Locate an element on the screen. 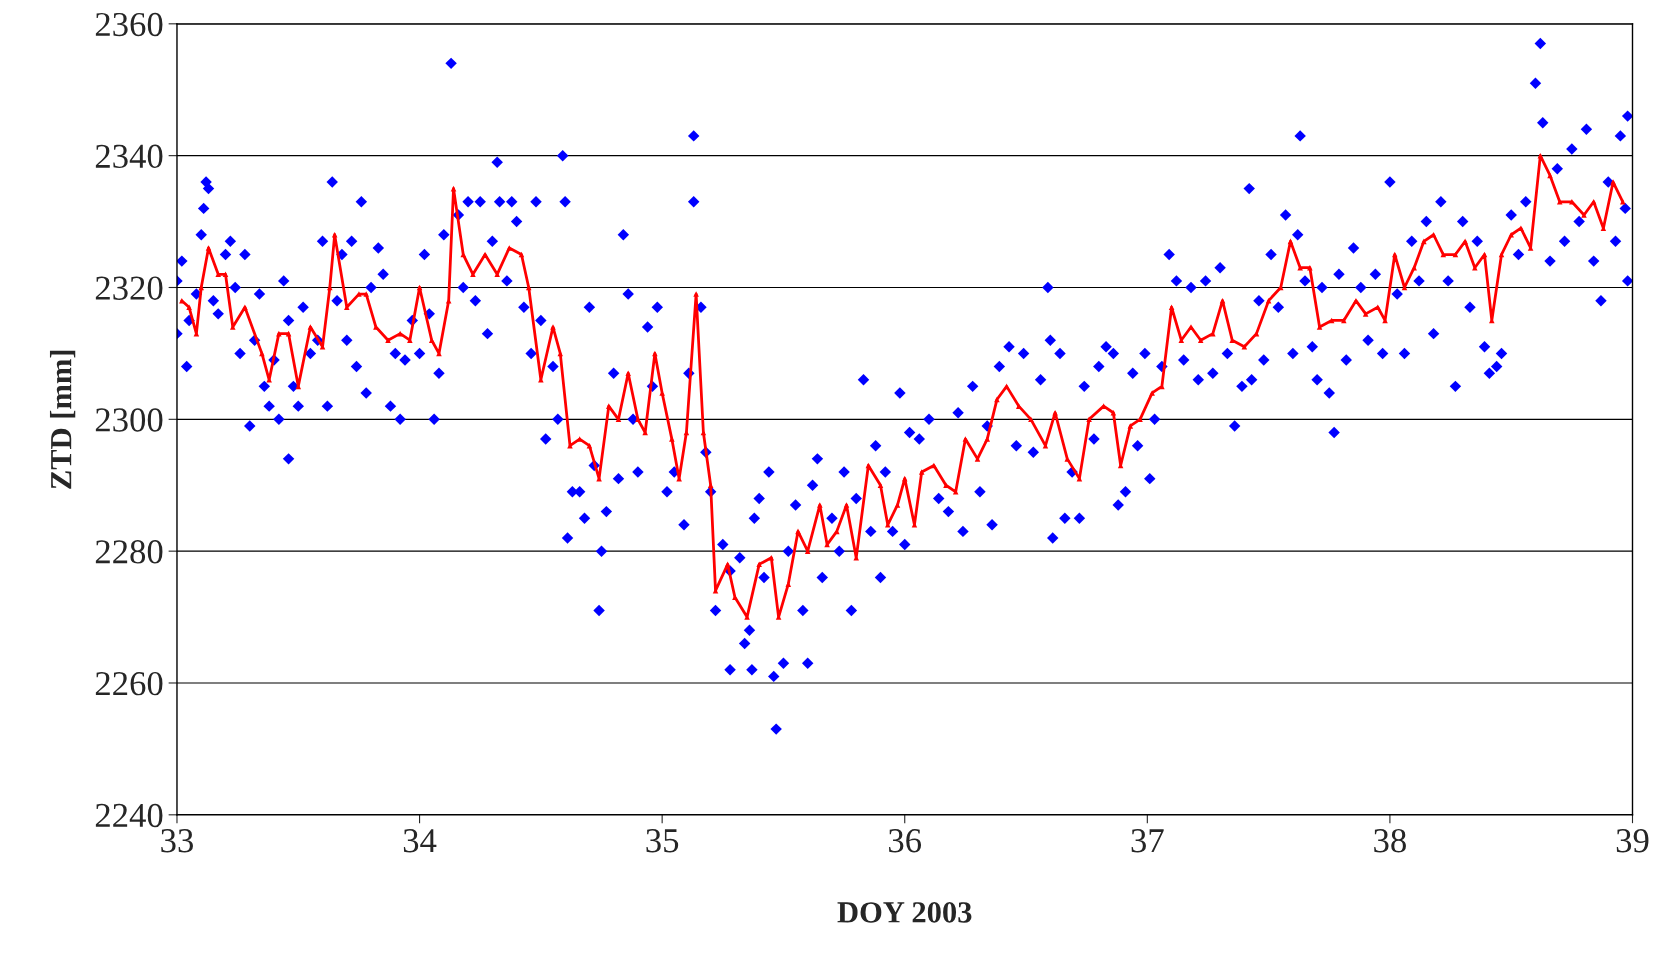 The width and height of the screenshot is (1654, 953). y-tick-label: 2280 is located at coordinates (129, 552).